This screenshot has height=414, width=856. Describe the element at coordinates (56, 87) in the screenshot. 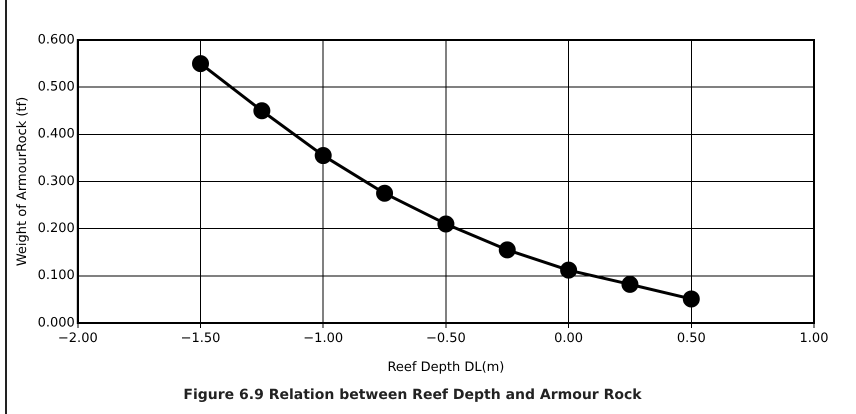

I see `y-tick-label: 0.500` at that location.